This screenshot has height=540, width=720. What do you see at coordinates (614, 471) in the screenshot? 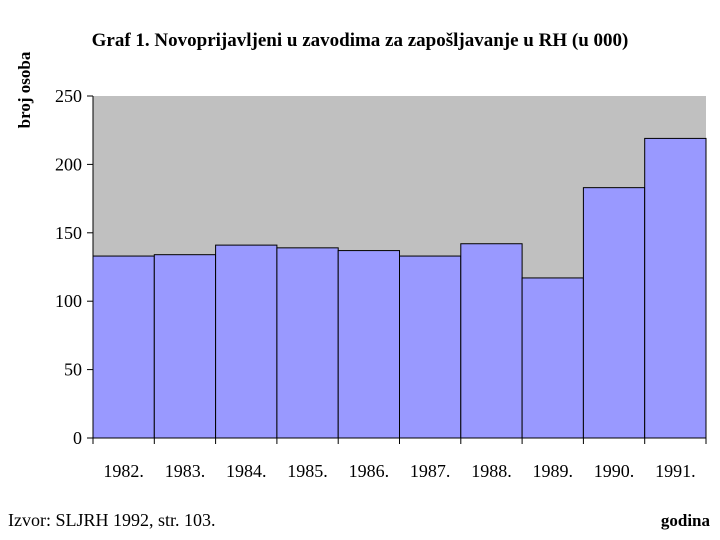
I see `x-tick-label: 1990.` at bounding box center [614, 471].